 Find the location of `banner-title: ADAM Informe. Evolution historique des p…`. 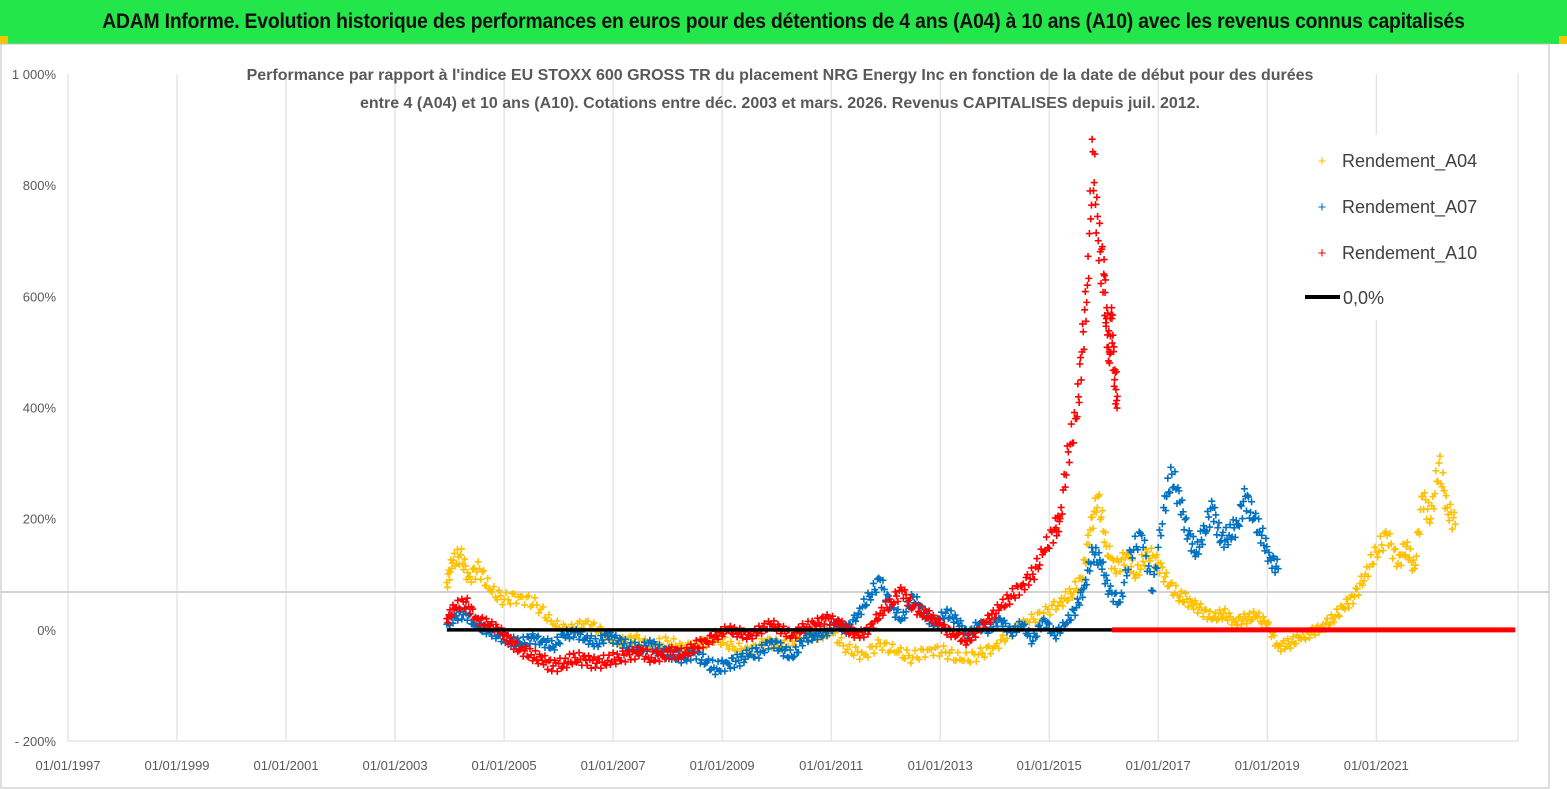

banner-title: ADAM Informe. Evolution historique des p… is located at coordinates (783, 21).